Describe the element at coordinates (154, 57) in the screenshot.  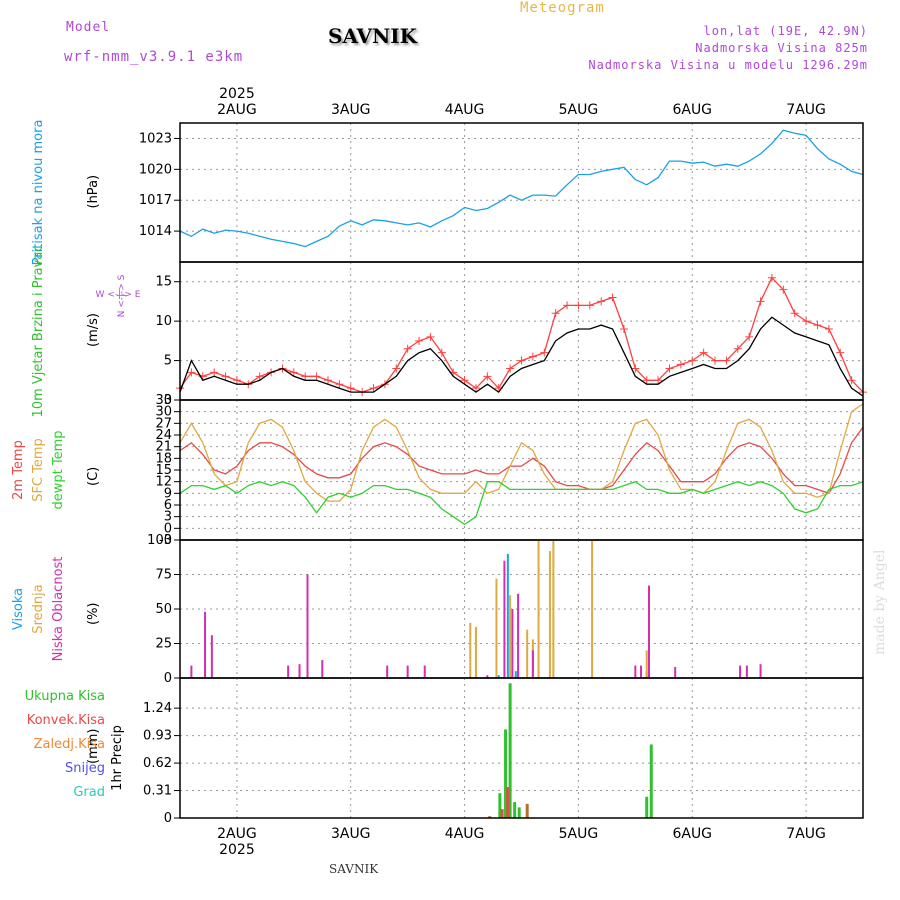
I see `model-name: wrf-nmm_v3.9.1 e3km` at that location.